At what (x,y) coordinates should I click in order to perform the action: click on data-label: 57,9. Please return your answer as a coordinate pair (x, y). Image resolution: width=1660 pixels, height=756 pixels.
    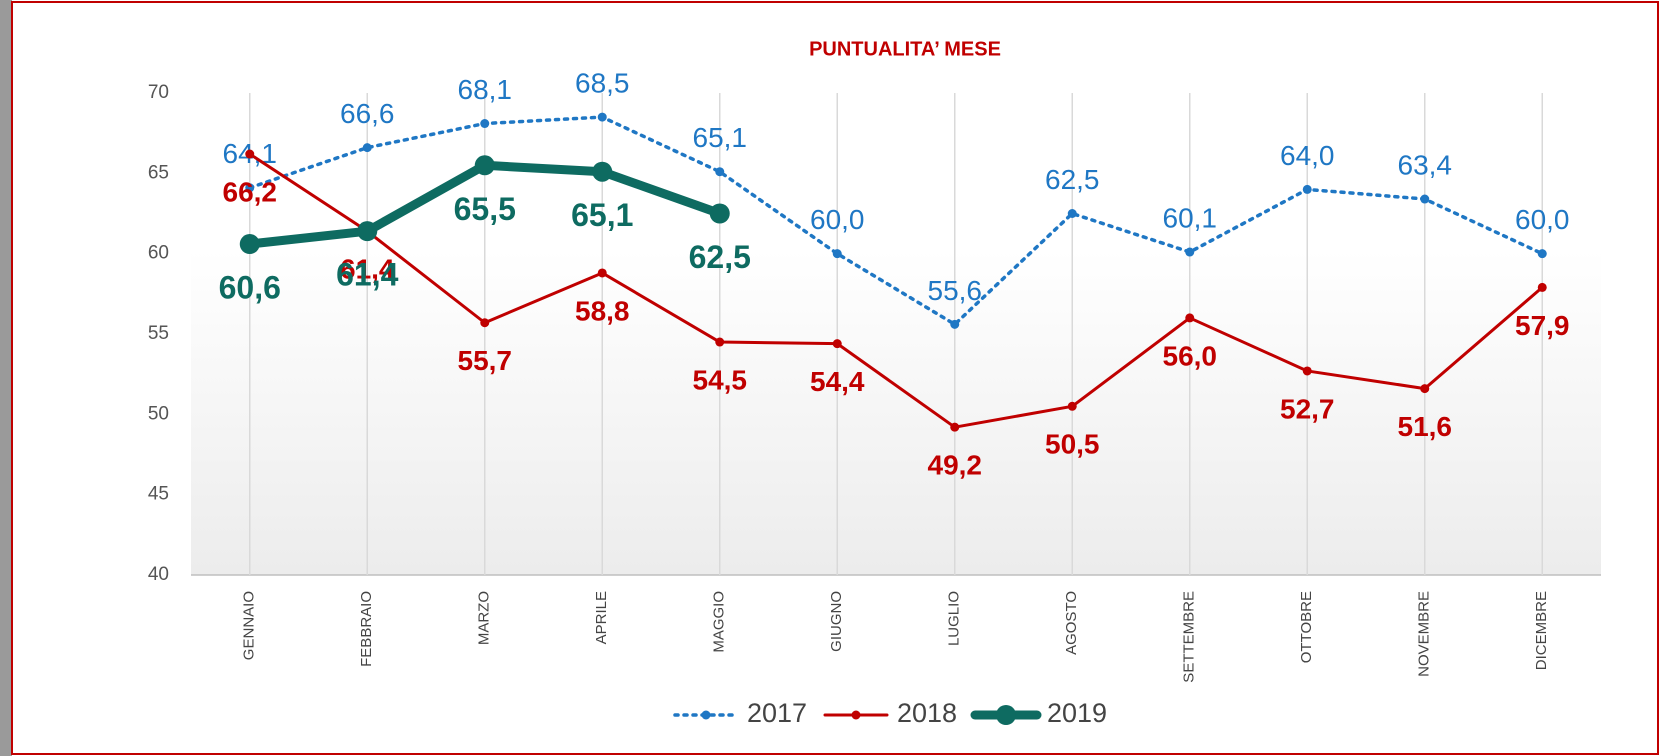
    Looking at the image, I should click on (1542, 325).